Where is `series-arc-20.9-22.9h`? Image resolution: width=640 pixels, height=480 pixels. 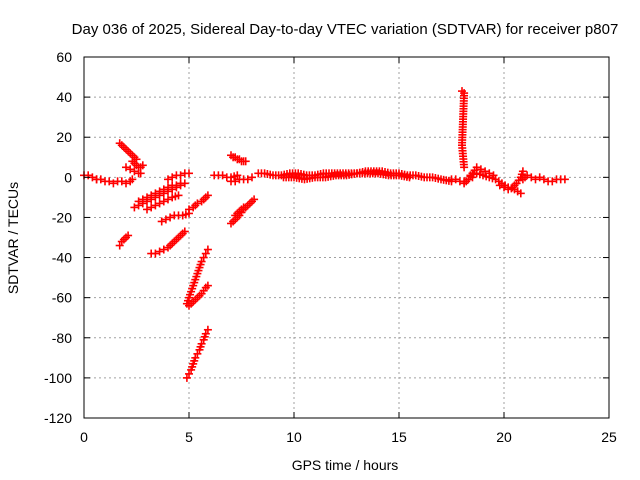
series-arc-20.9-22.9h is located at coordinates (543, 178).